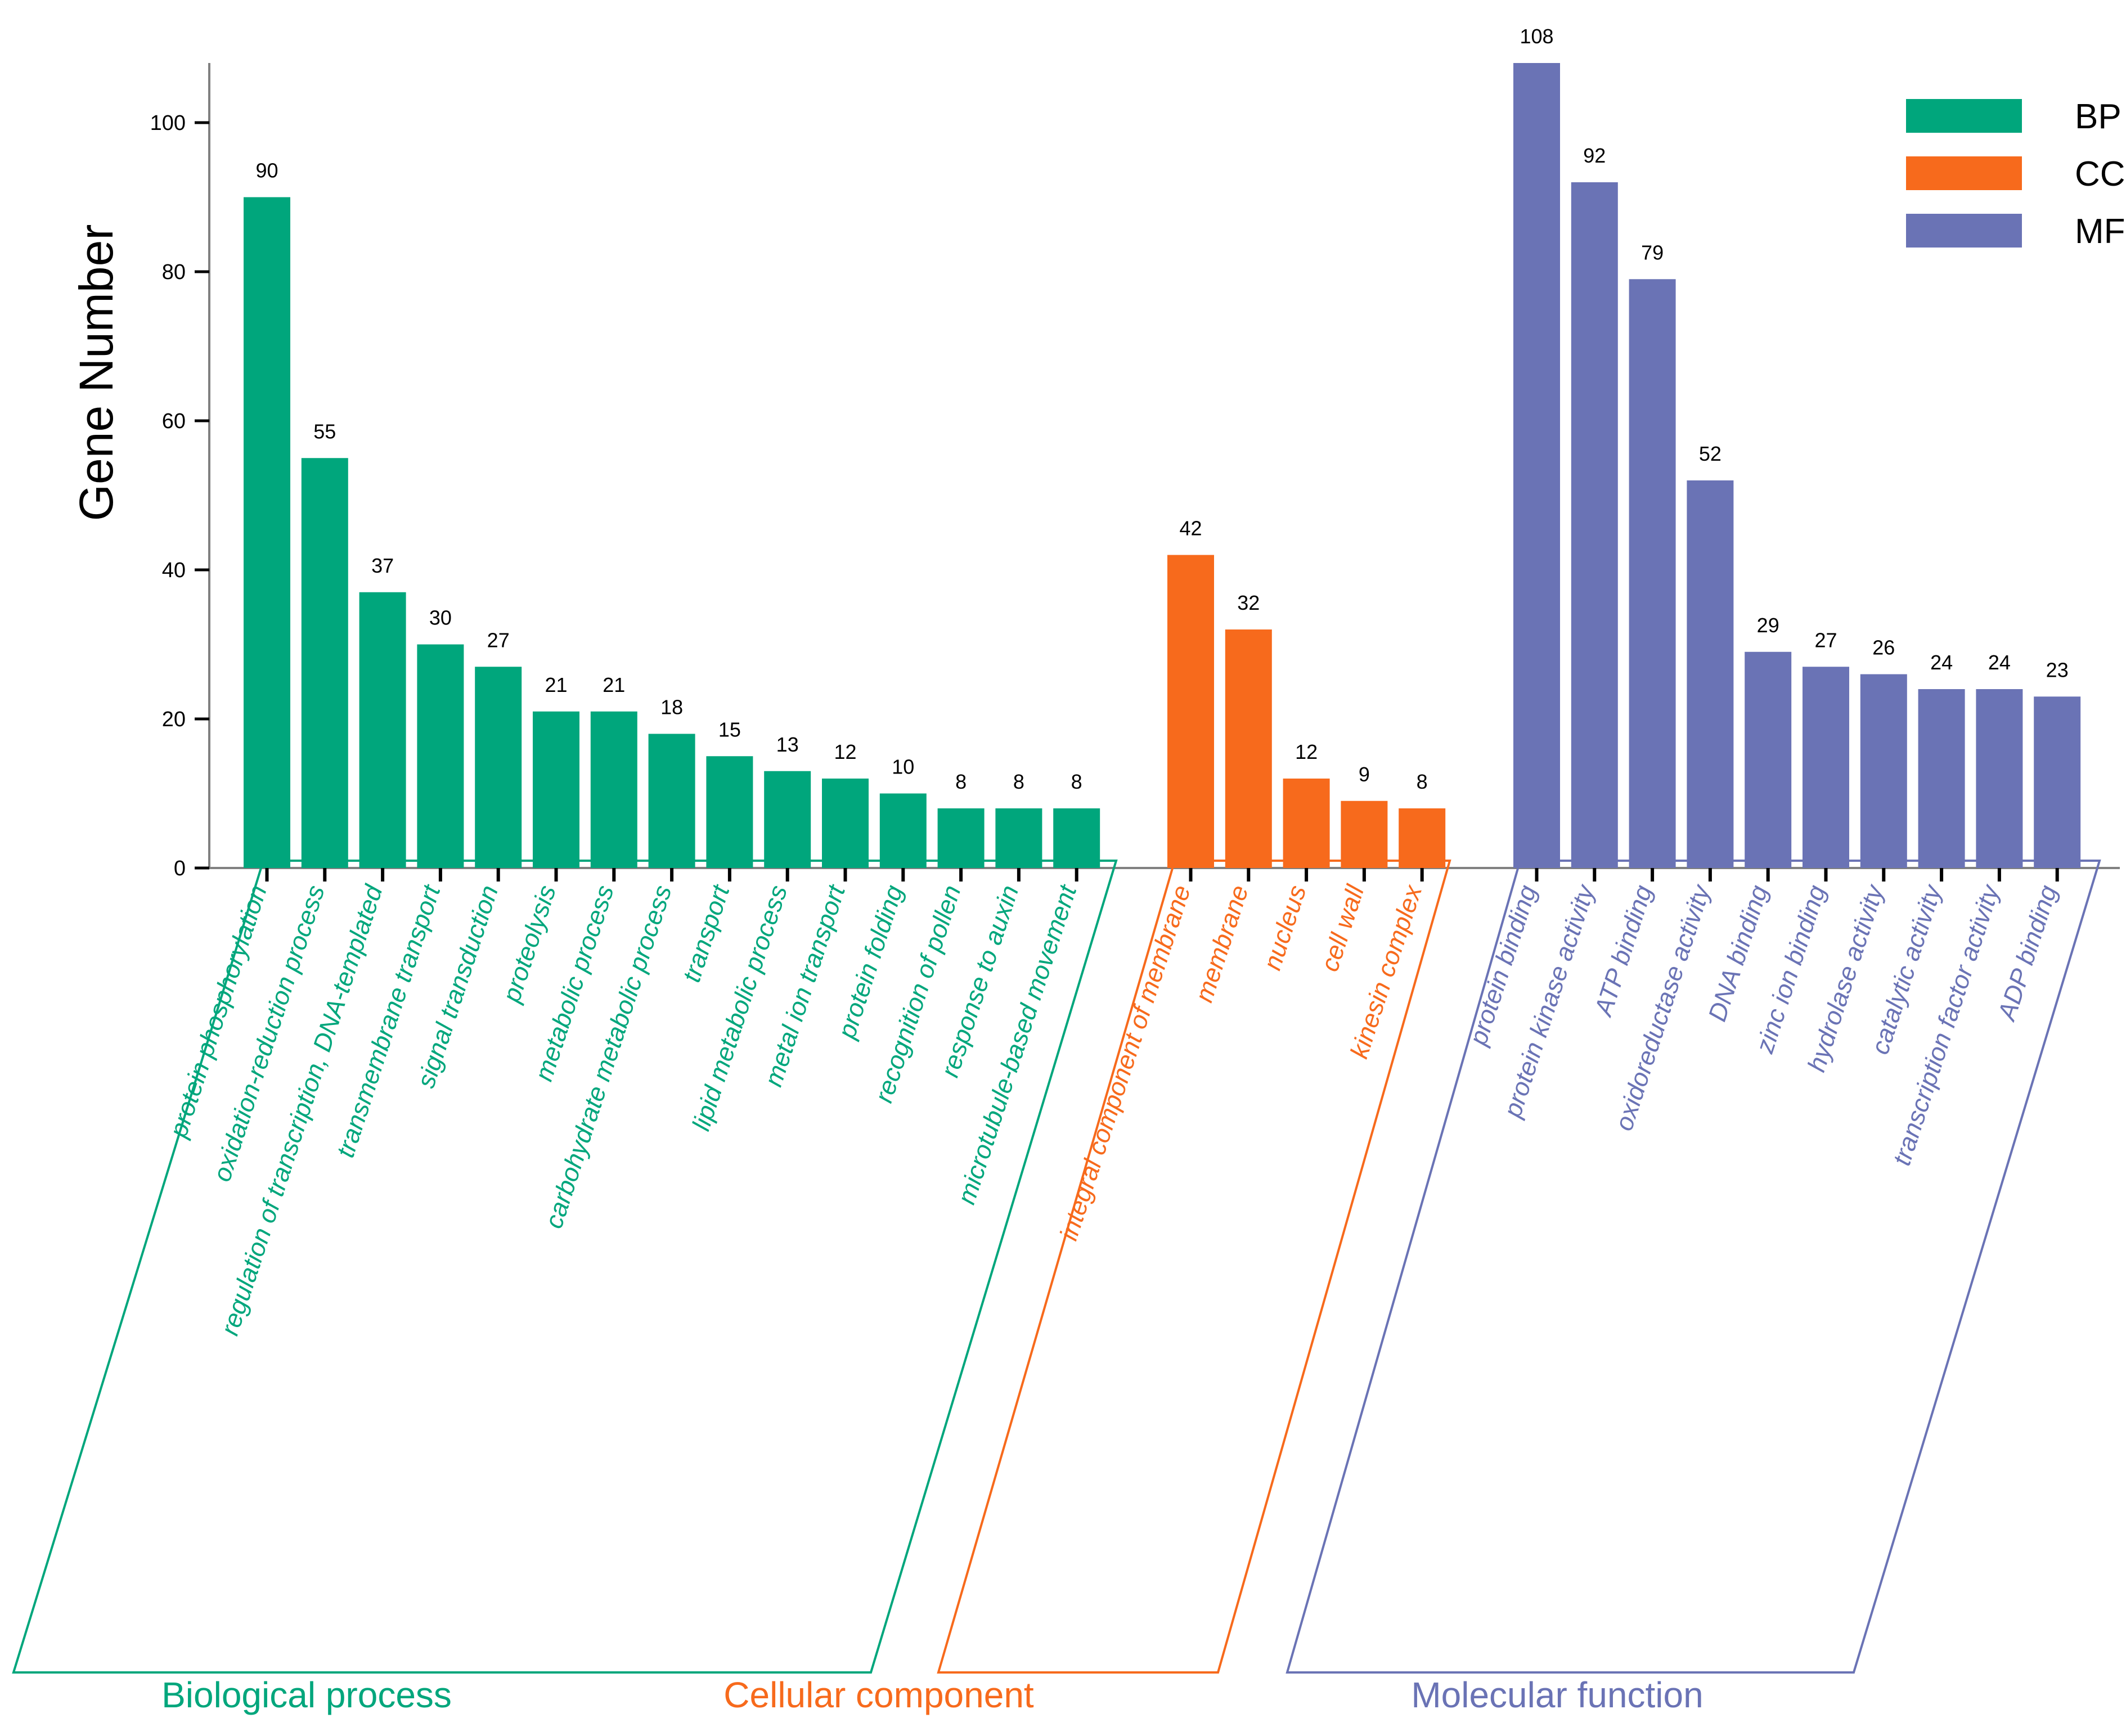 This screenshot has height=1736, width=2126. I want to click on bar-value-label: 13, so click(787, 745).